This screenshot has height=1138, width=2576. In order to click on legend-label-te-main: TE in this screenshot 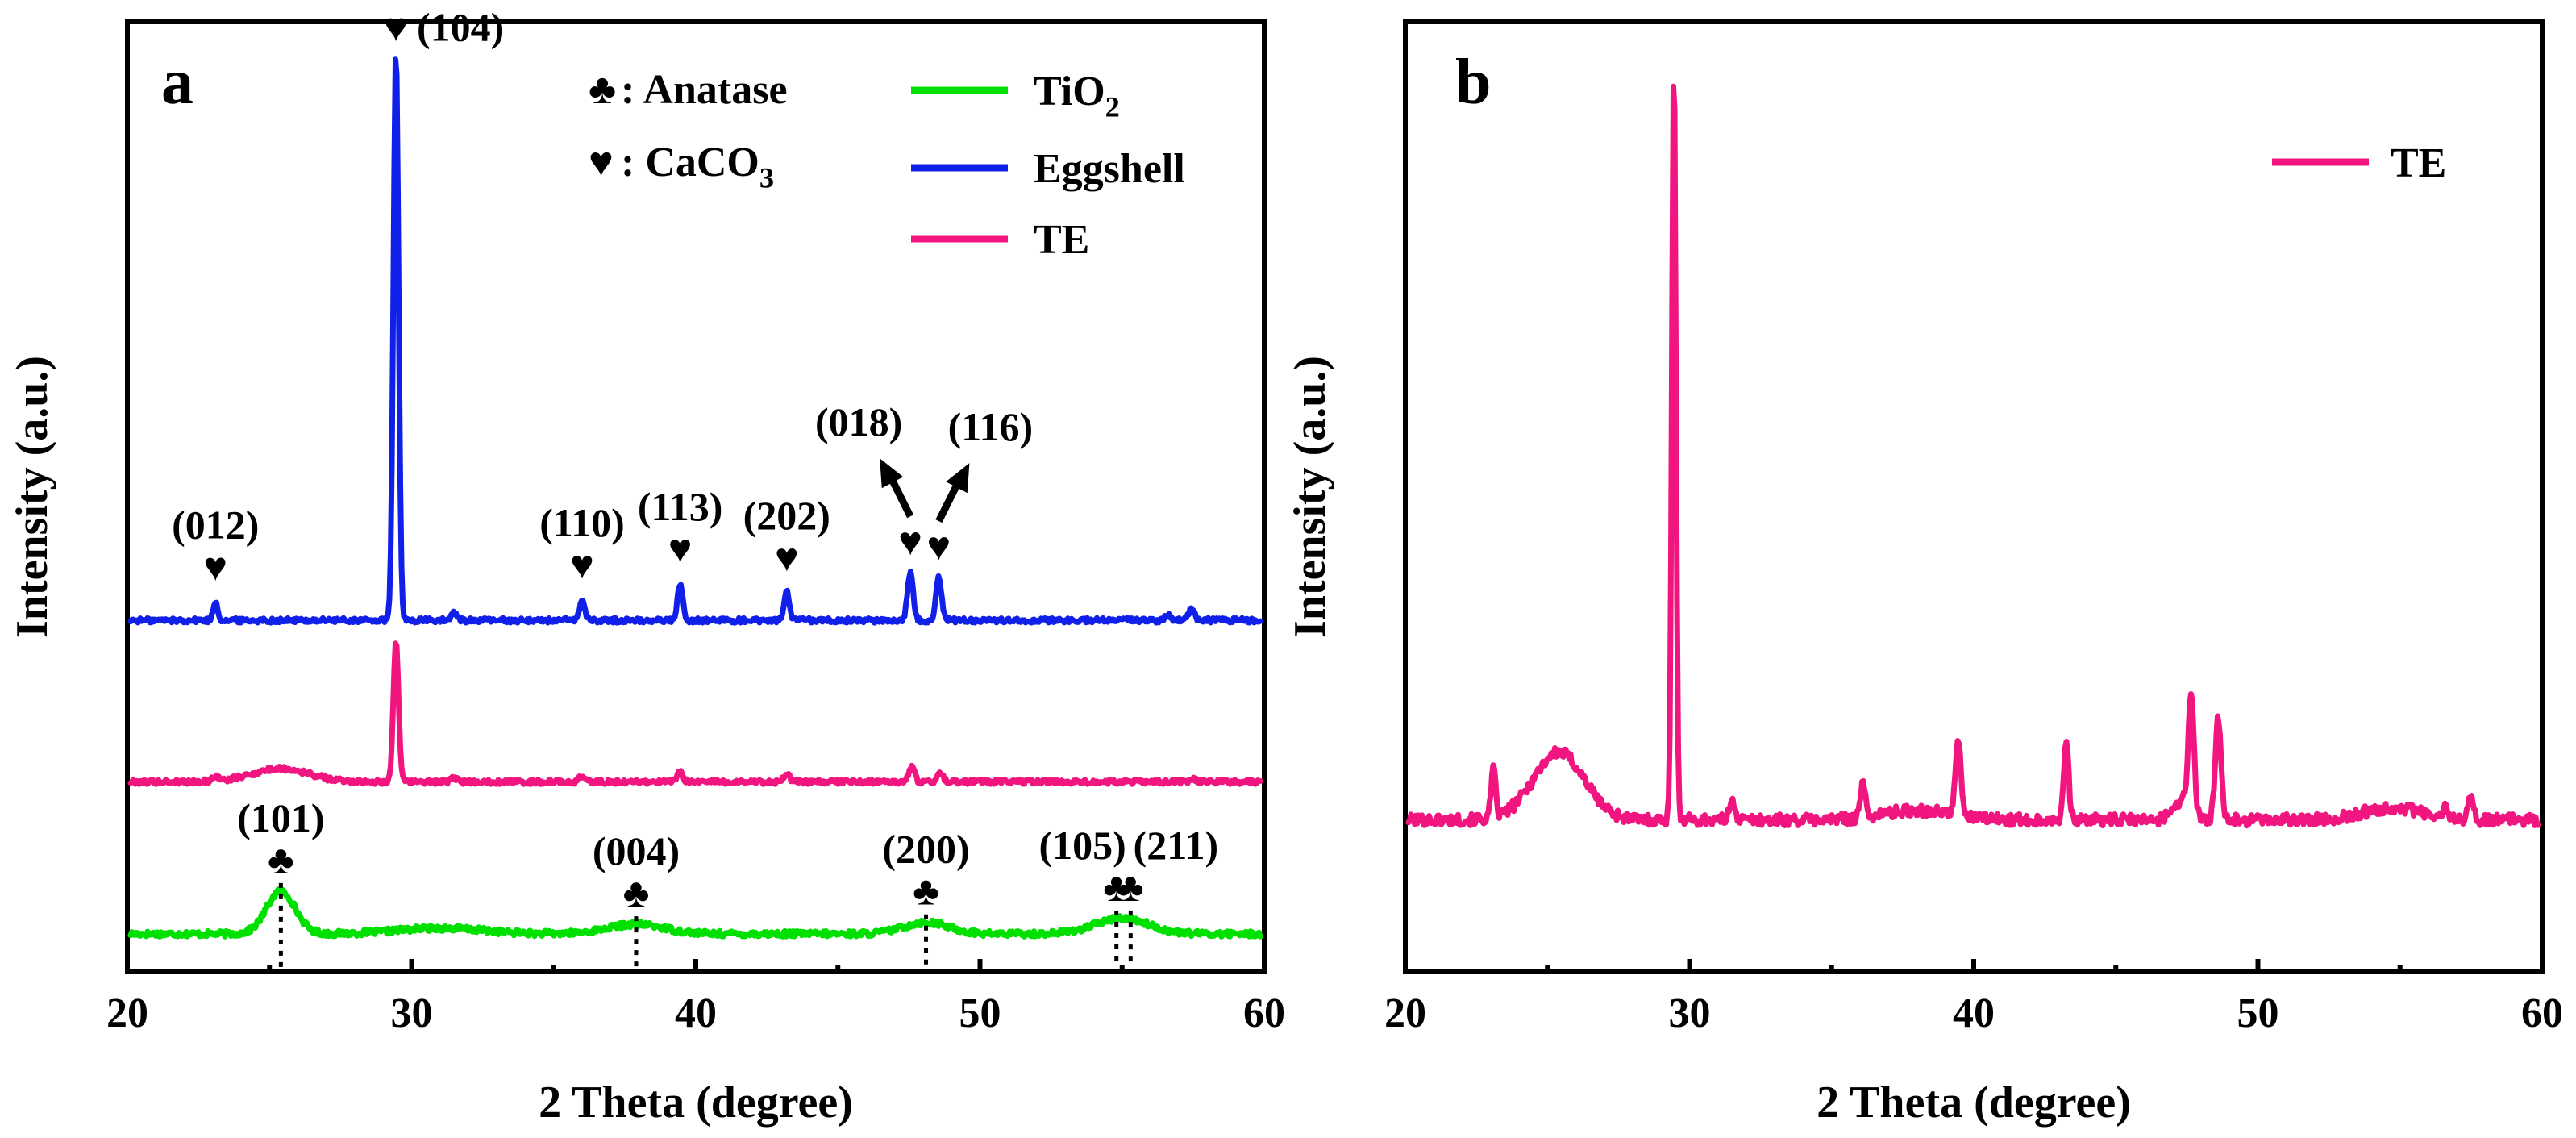, I will do `click(1062, 240)`.